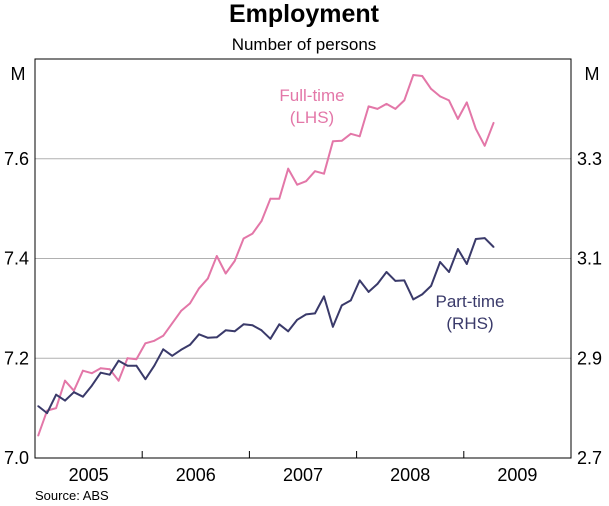 This screenshot has width=609, height=506. Describe the element at coordinates (469, 323) in the screenshot. I see `part-time-axis-label: (RHS)` at that location.